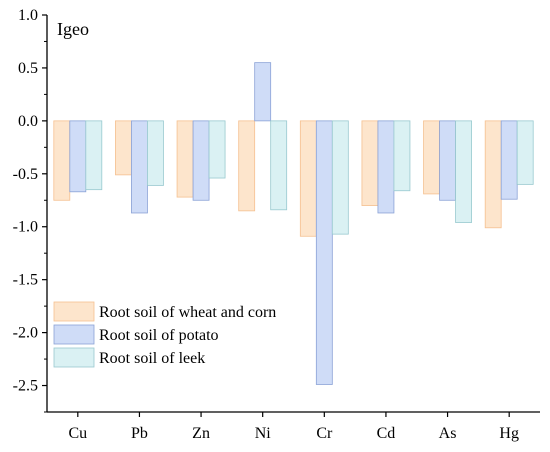 This screenshot has height=452, width=550. I want to click on x-ticks-group: Cu Pb Zn Ni Cr Cd As Hg, so click(293, 427).